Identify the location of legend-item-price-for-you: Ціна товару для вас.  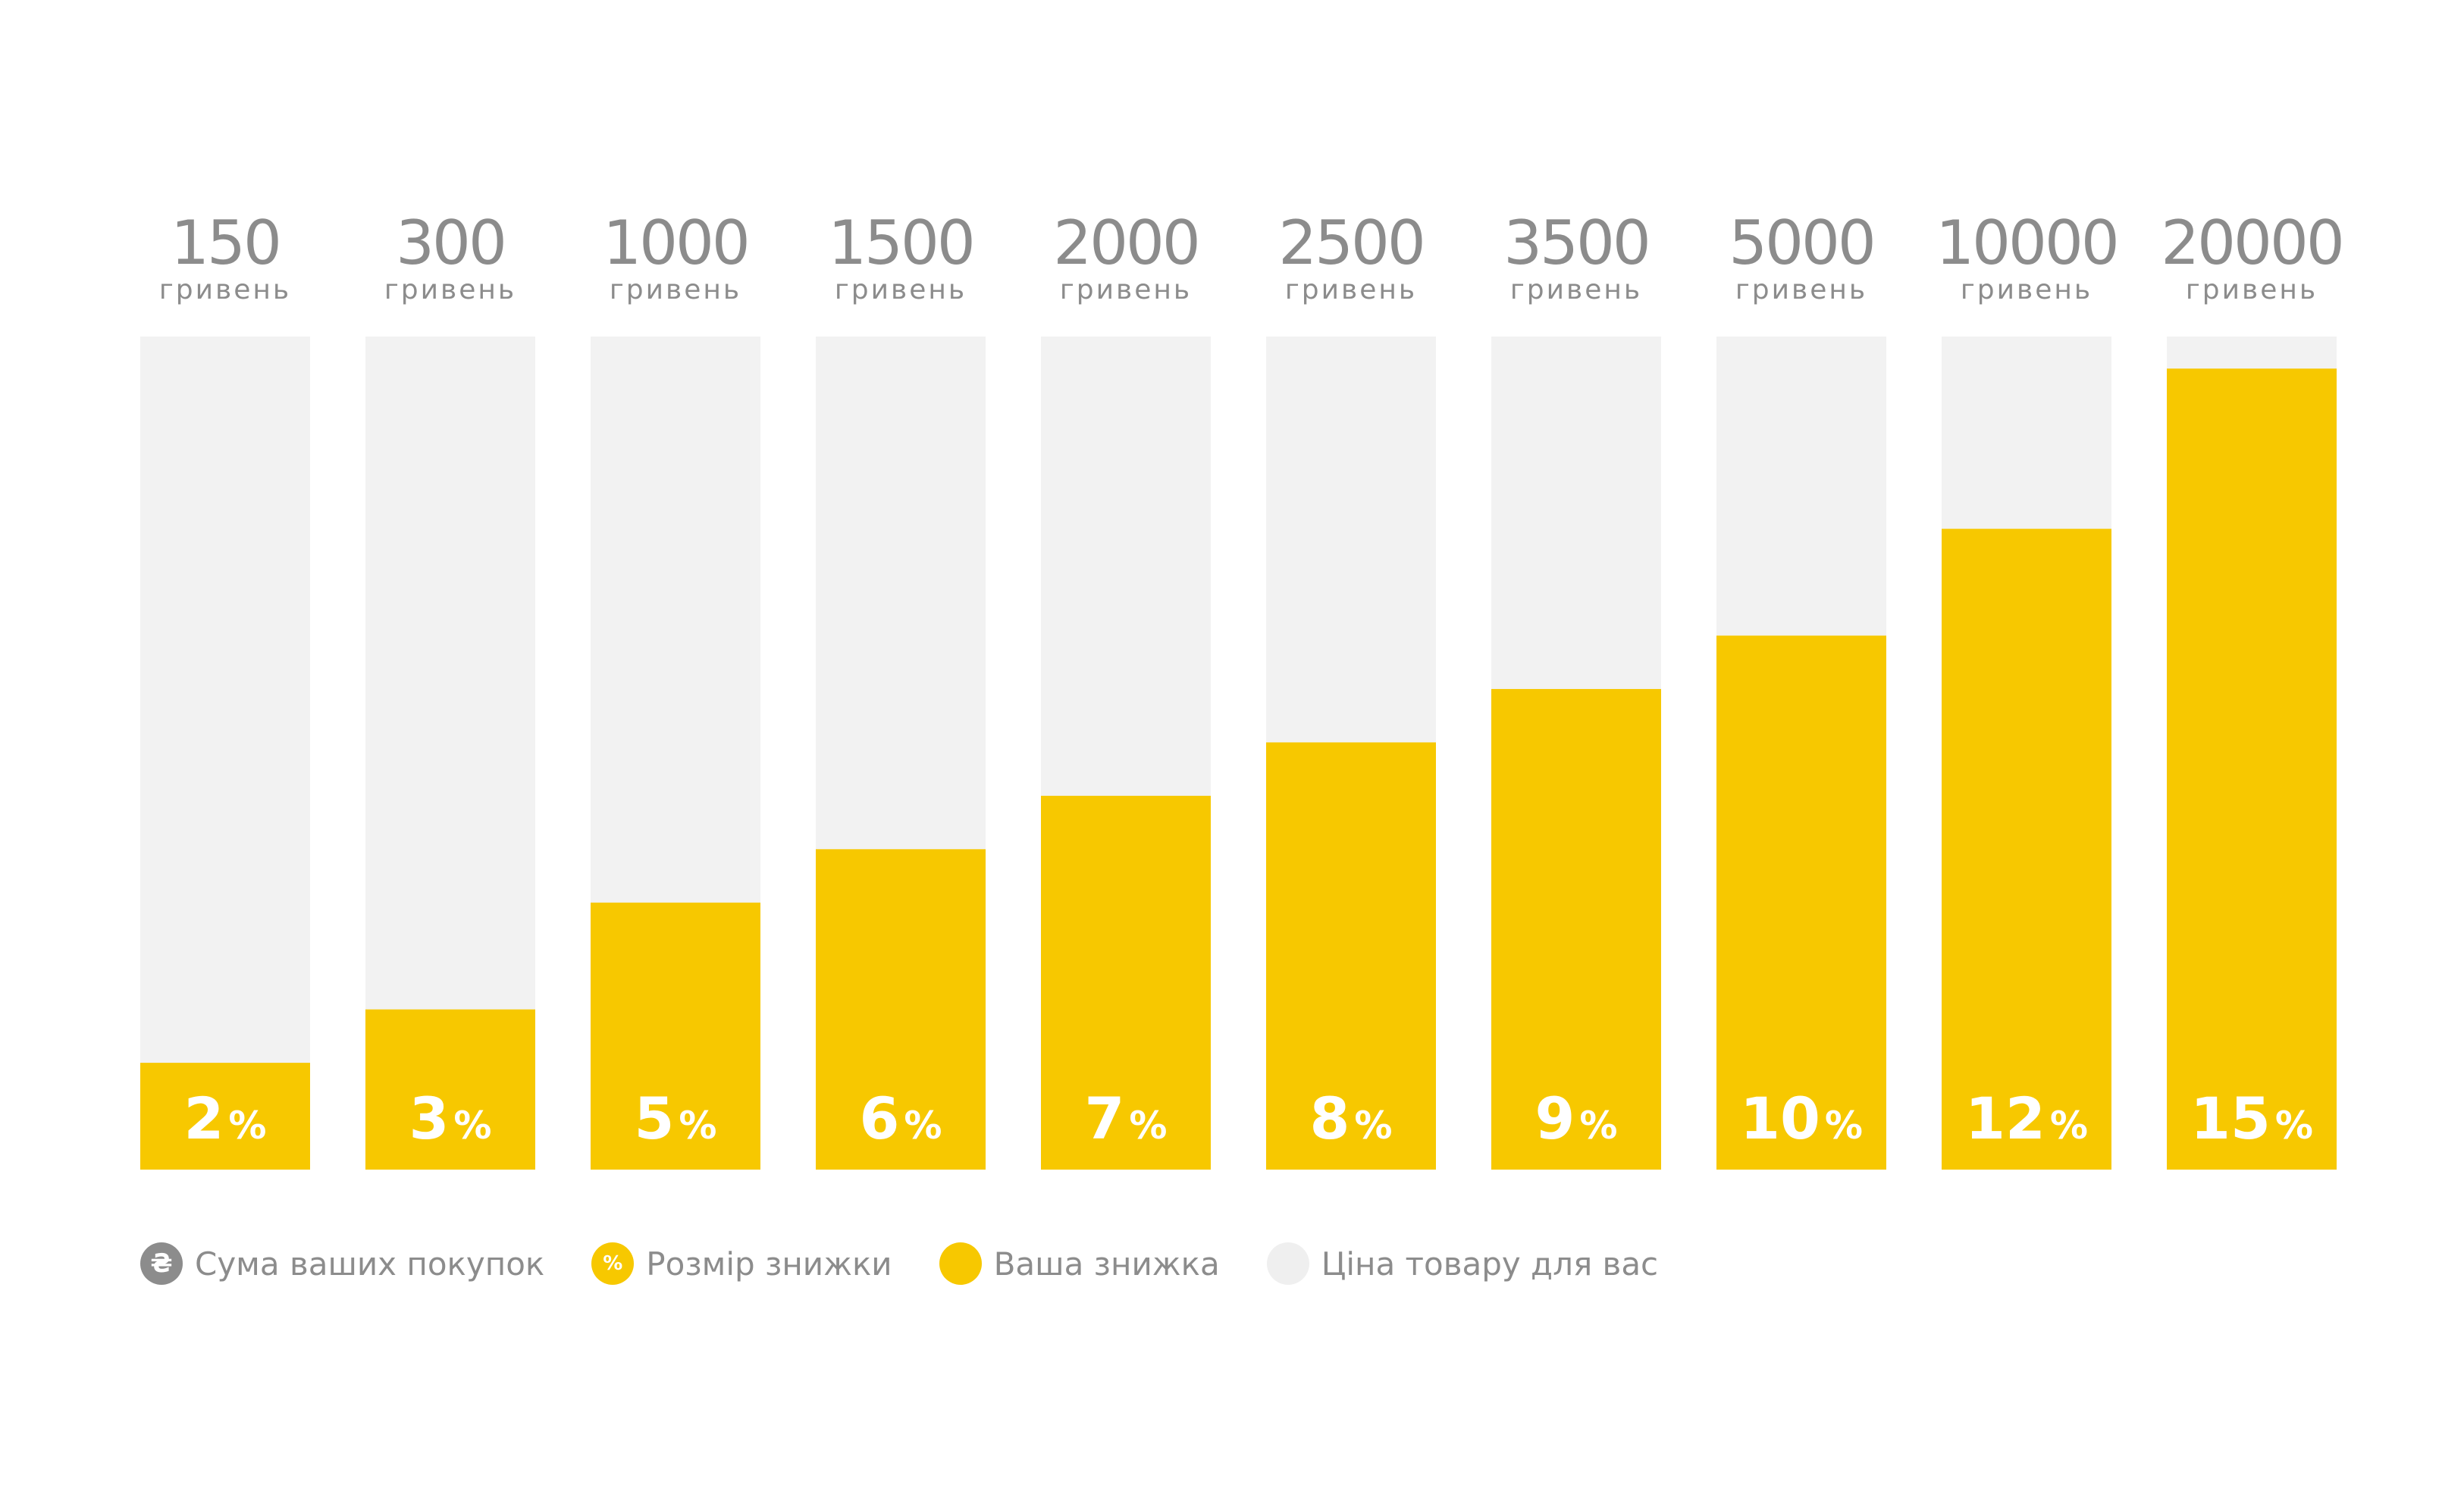
(1462, 1263).